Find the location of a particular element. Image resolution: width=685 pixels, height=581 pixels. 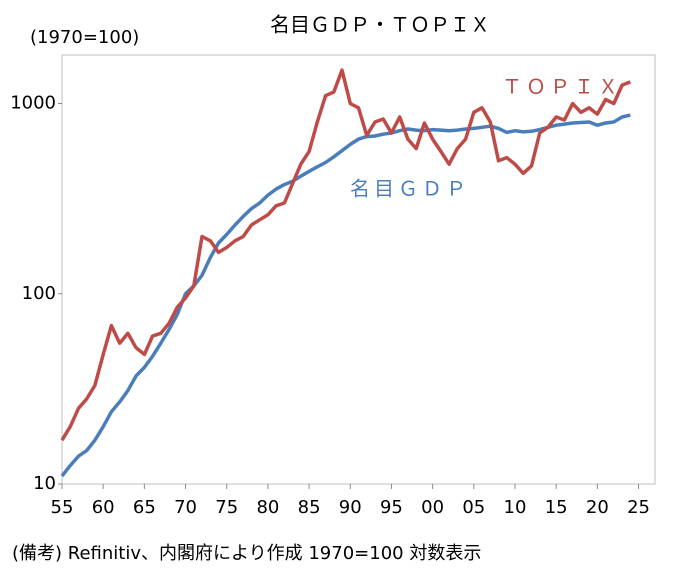

x-tick-label: 05 is located at coordinates (473, 507).